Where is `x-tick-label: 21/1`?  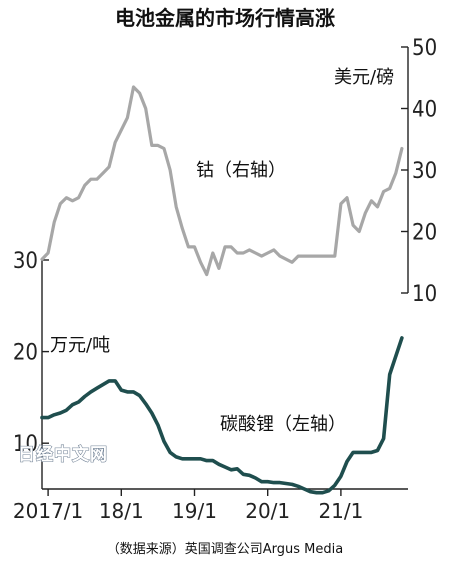
x-tick-label: 21/1 is located at coordinates (340, 511).